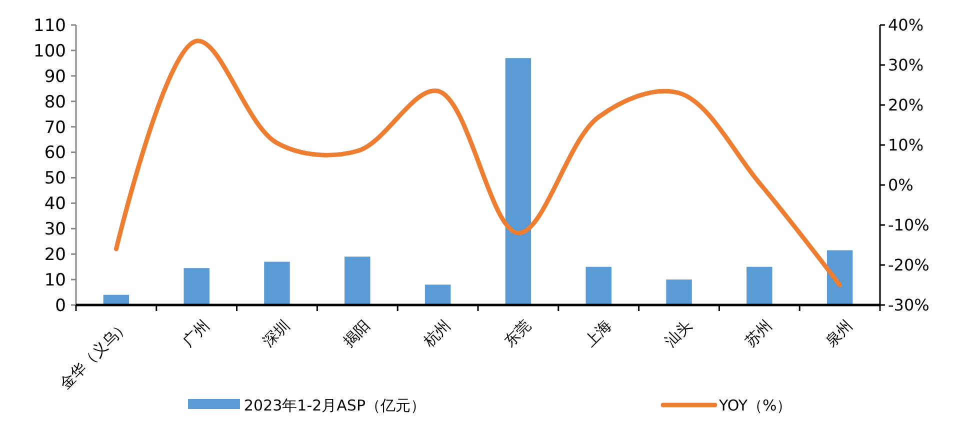 The width and height of the screenshot is (960, 425). What do you see at coordinates (901, 185) in the screenshot?
I see `y2-tick-label: 0%` at bounding box center [901, 185].